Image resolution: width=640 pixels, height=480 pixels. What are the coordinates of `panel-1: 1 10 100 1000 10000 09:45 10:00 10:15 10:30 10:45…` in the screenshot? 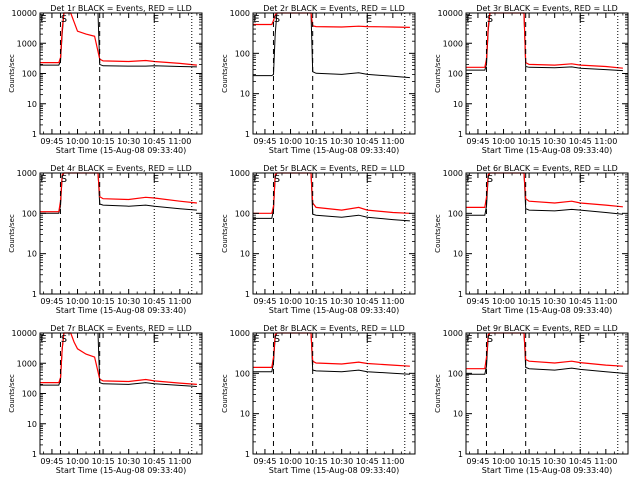 It's located at (105, 79).